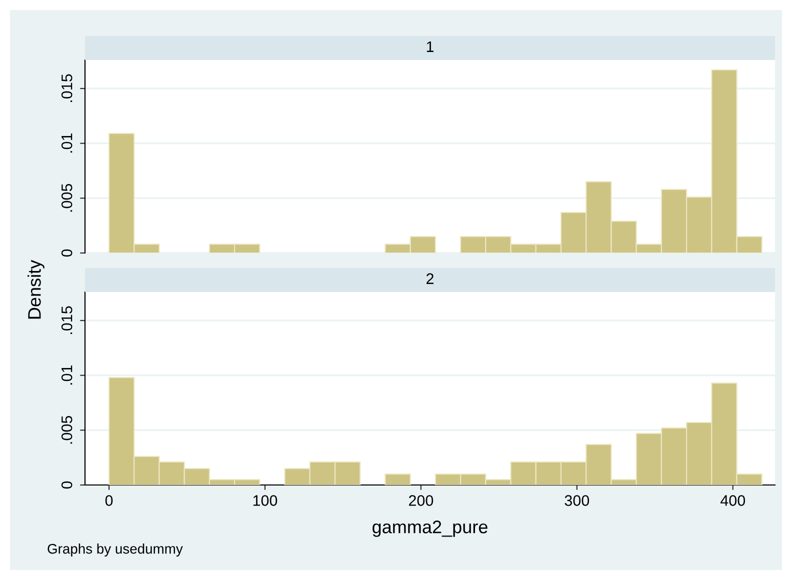 This screenshot has width=792, height=580. I want to click on x-tick-label: 300, so click(577, 500).